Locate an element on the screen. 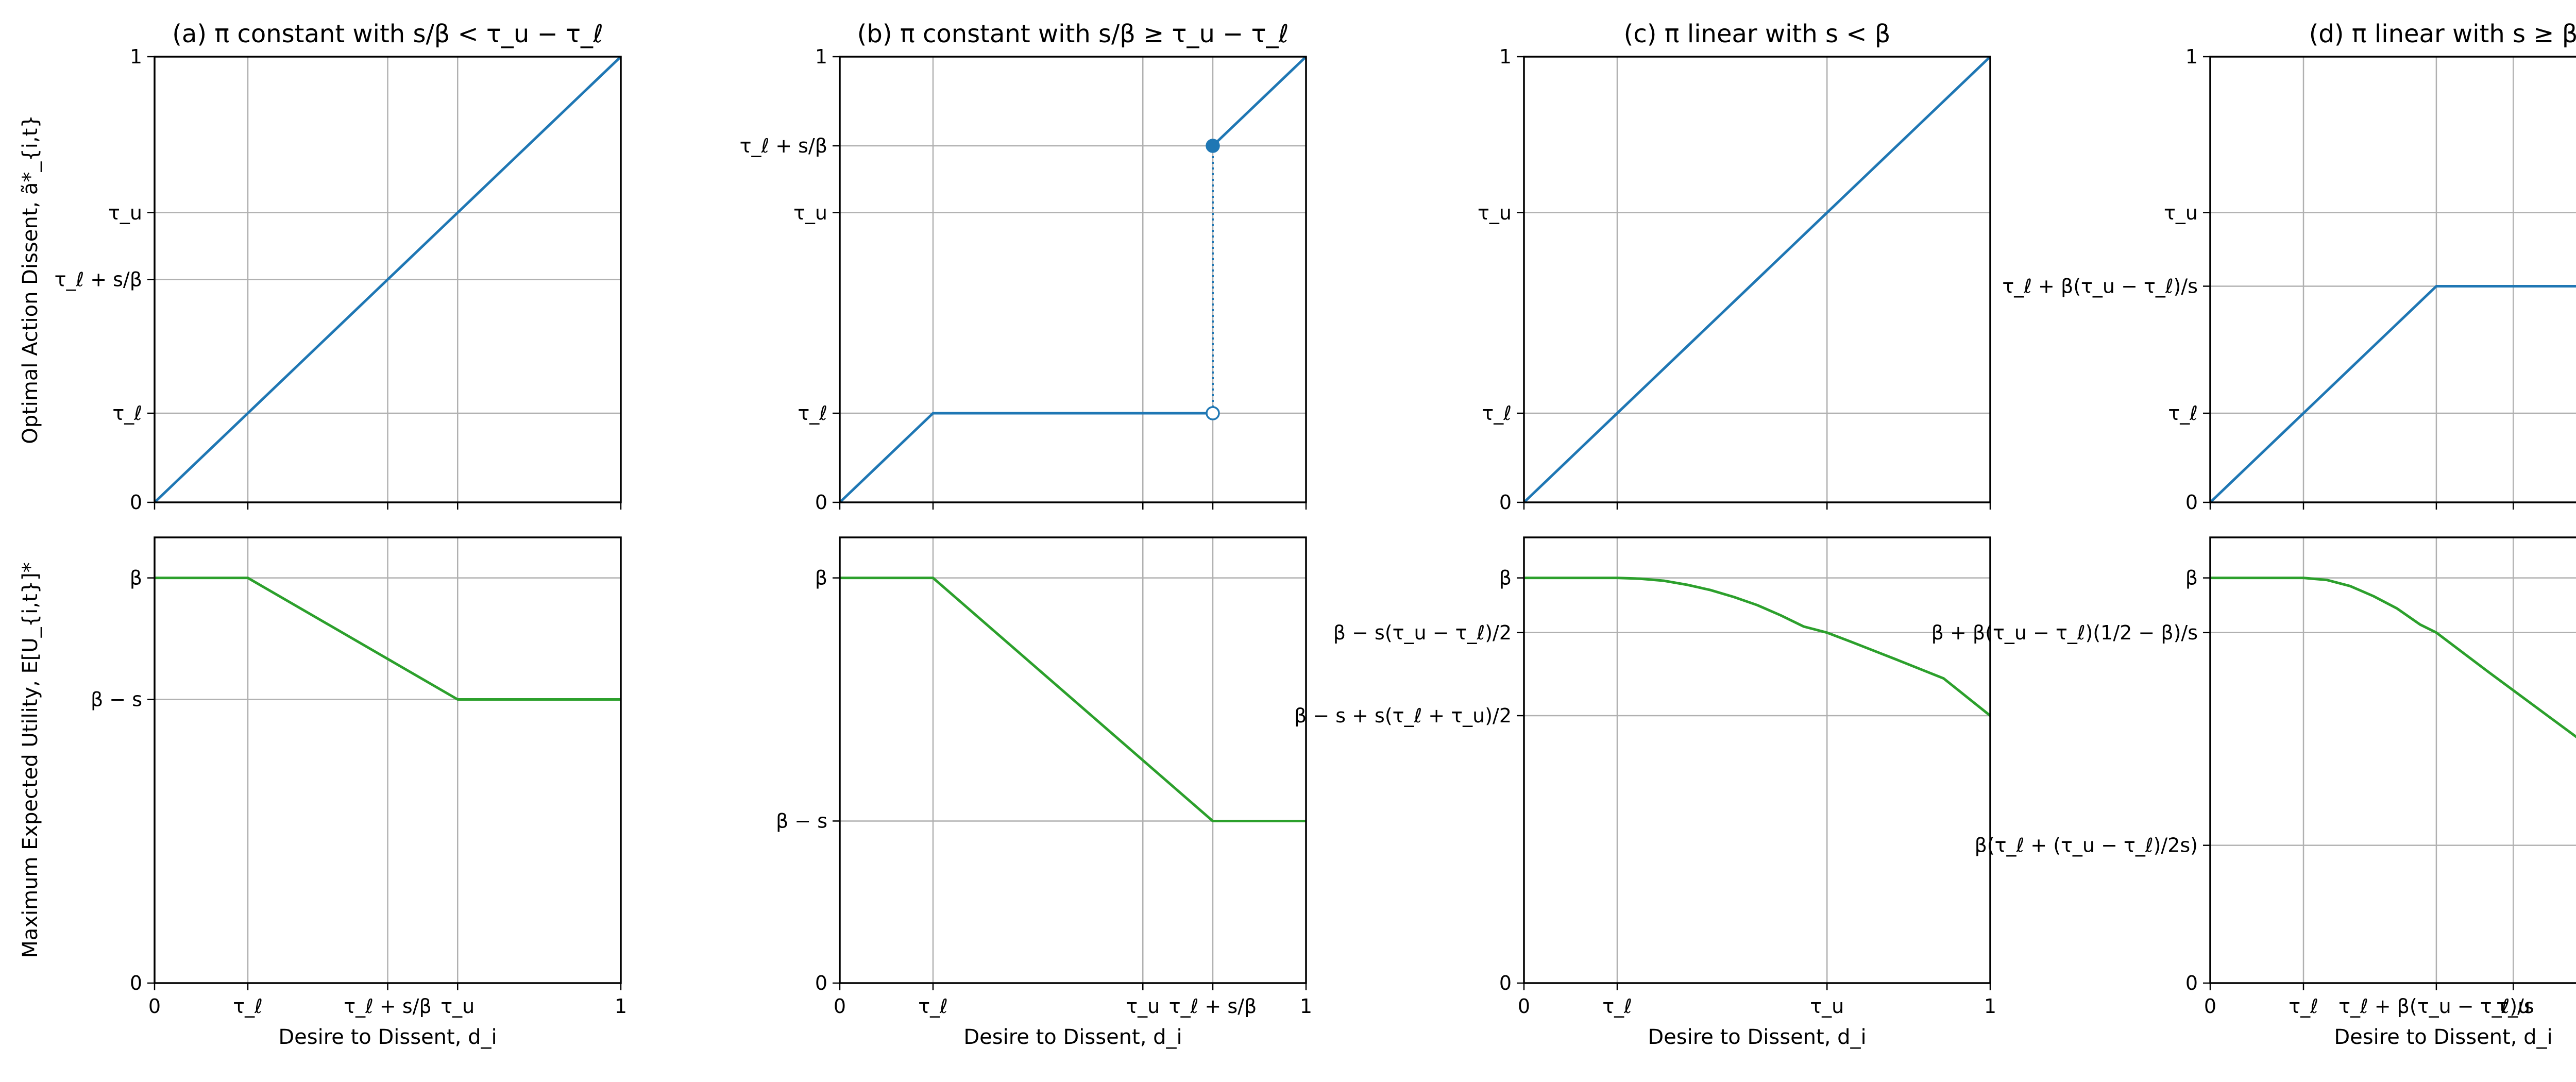 The image size is (2576, 1082). open-point-marker is located at coordinates (1213, 413).